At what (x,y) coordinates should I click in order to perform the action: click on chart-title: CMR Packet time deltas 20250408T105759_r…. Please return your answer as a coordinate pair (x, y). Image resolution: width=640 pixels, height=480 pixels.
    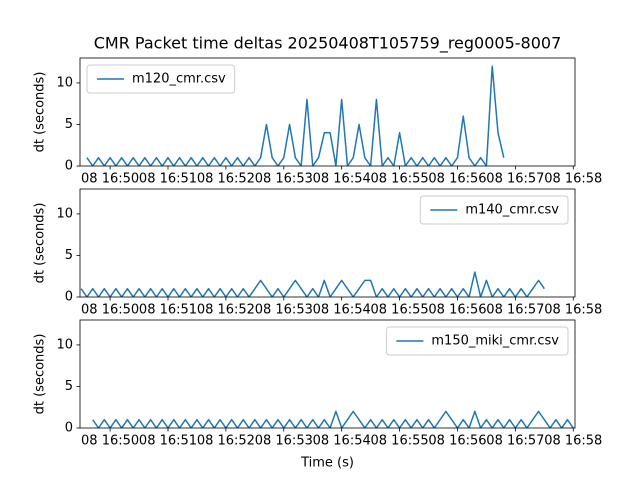
    Looking at the image, I should click on (328, 44).